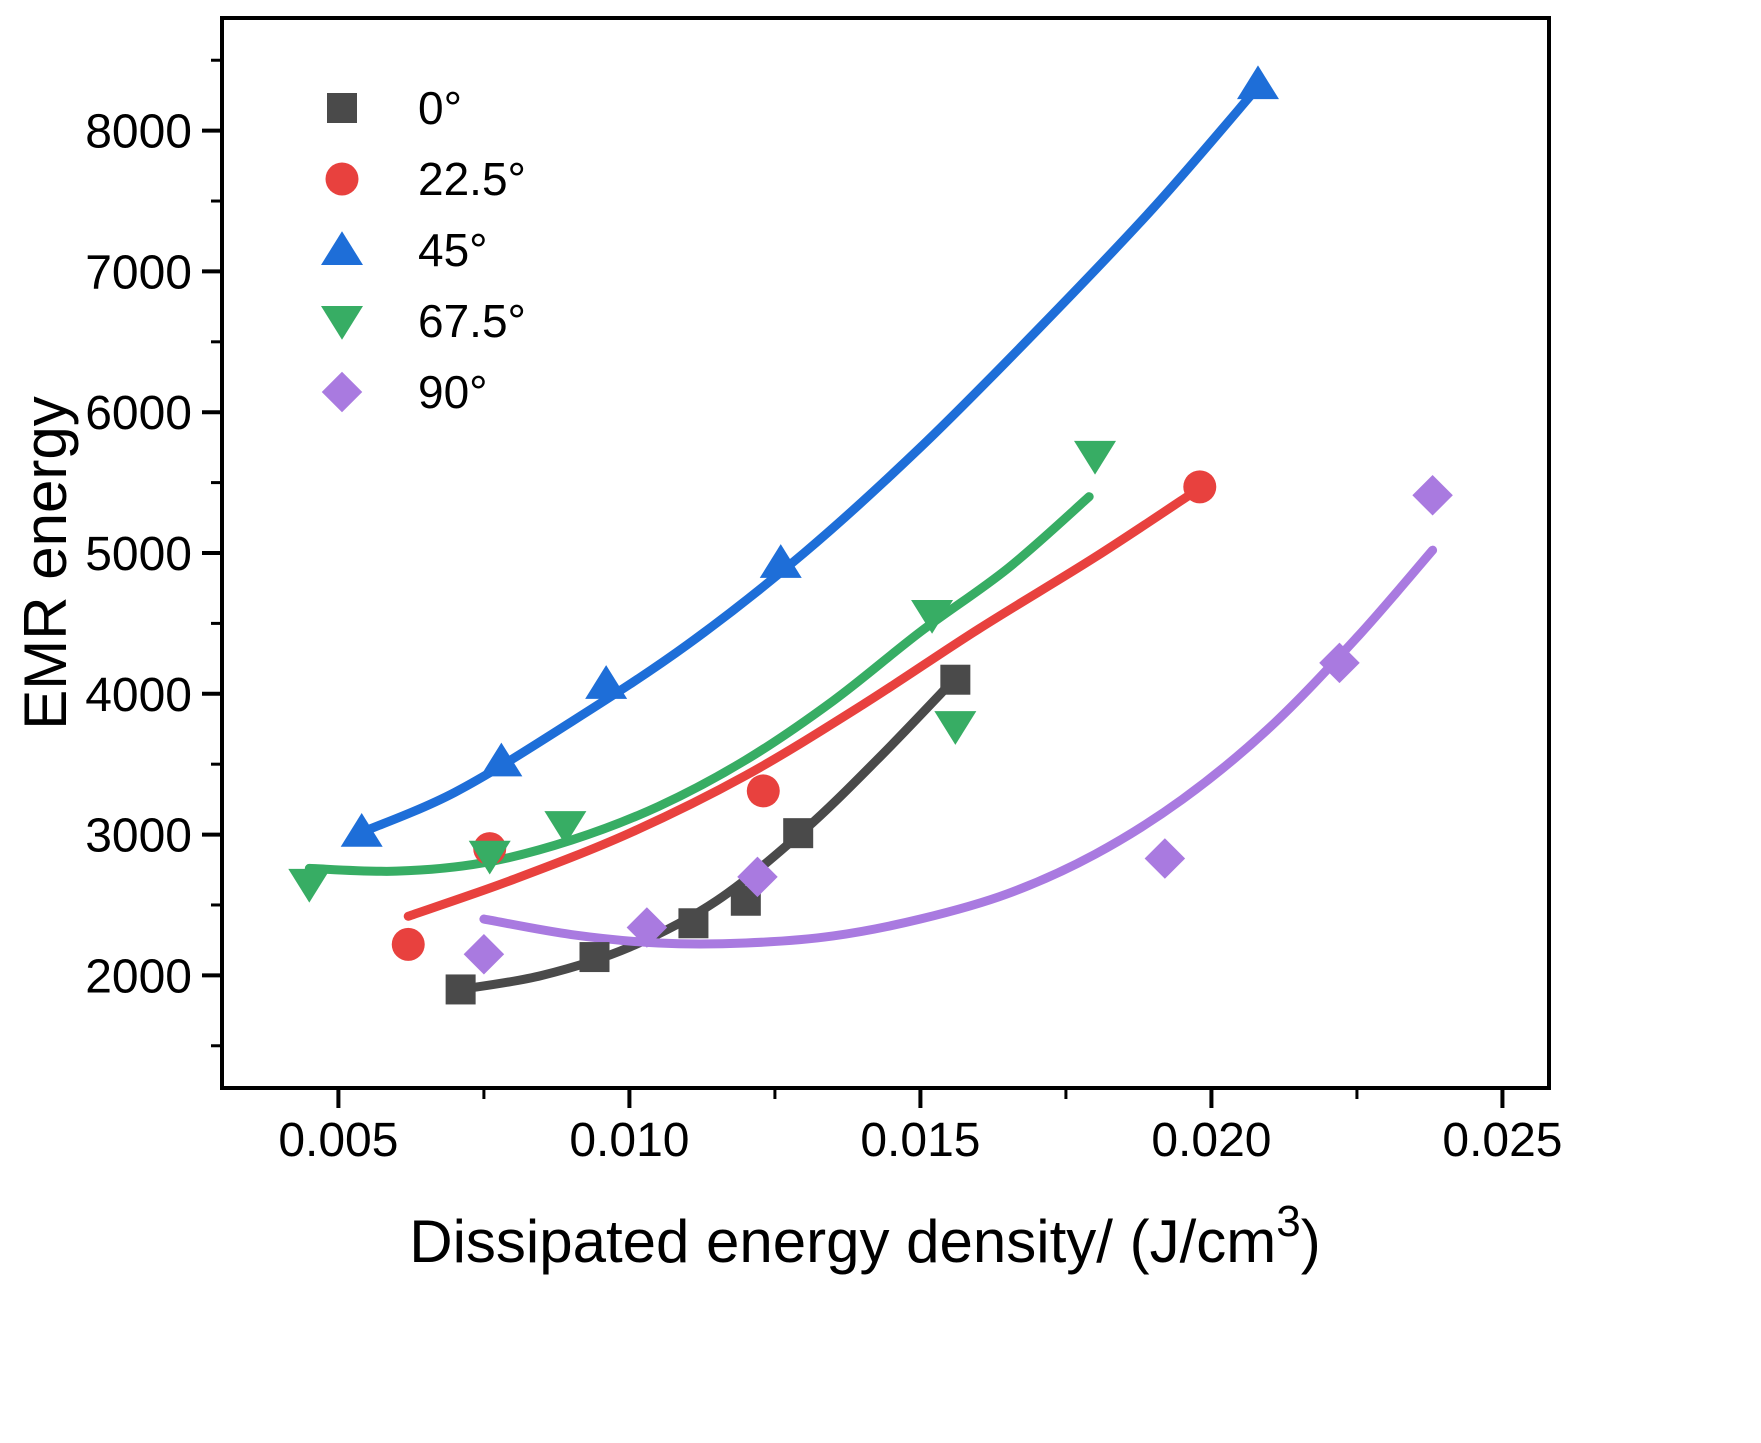 Image resolution: width=1761 pixels, height=1443 pixels. Describe the element at coordinates (920, 1140) in the screenshot. I see `x-tick-label: 0.015` at that location.